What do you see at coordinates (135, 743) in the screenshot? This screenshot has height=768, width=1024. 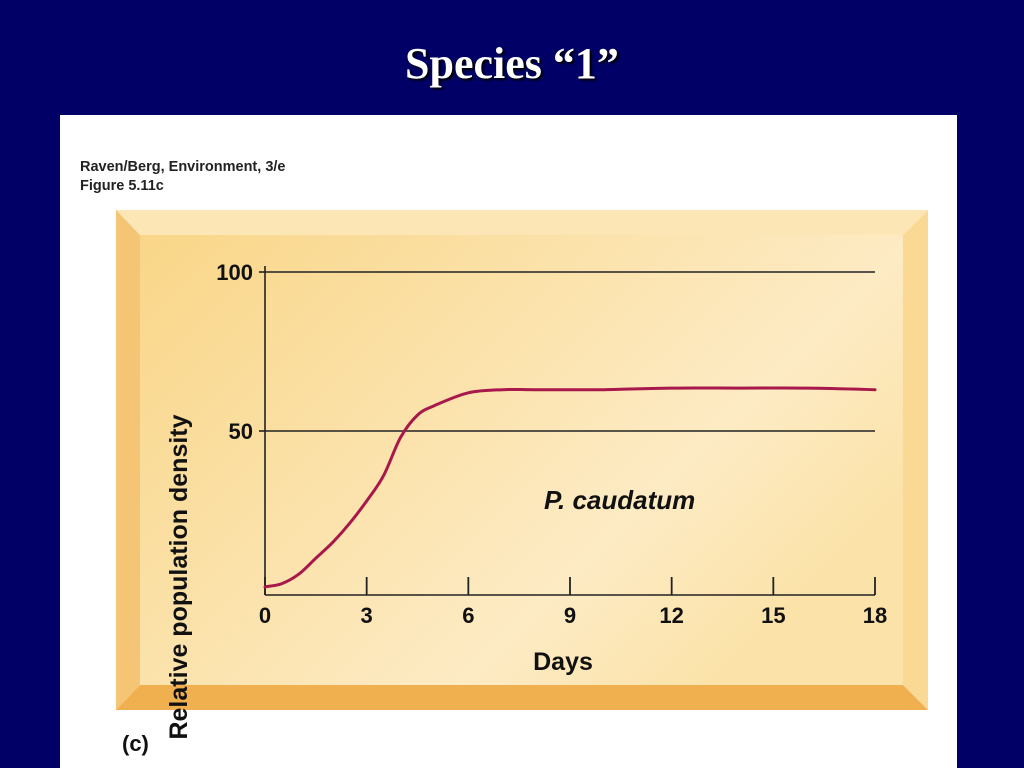 I see `panel-label: (c)` at bounding box center [135, 743].